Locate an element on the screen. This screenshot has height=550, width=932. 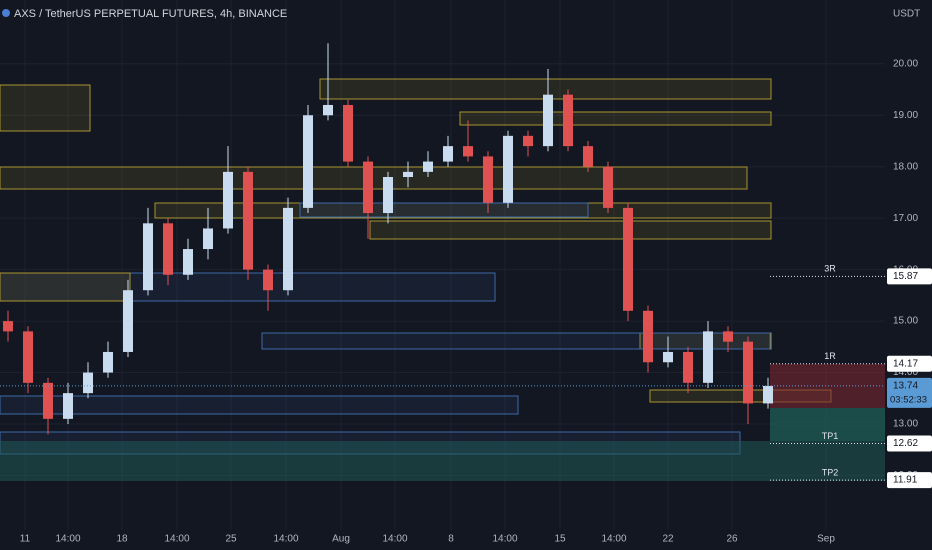
current-price-label: 13.74 is located at coordinates (905, 386).